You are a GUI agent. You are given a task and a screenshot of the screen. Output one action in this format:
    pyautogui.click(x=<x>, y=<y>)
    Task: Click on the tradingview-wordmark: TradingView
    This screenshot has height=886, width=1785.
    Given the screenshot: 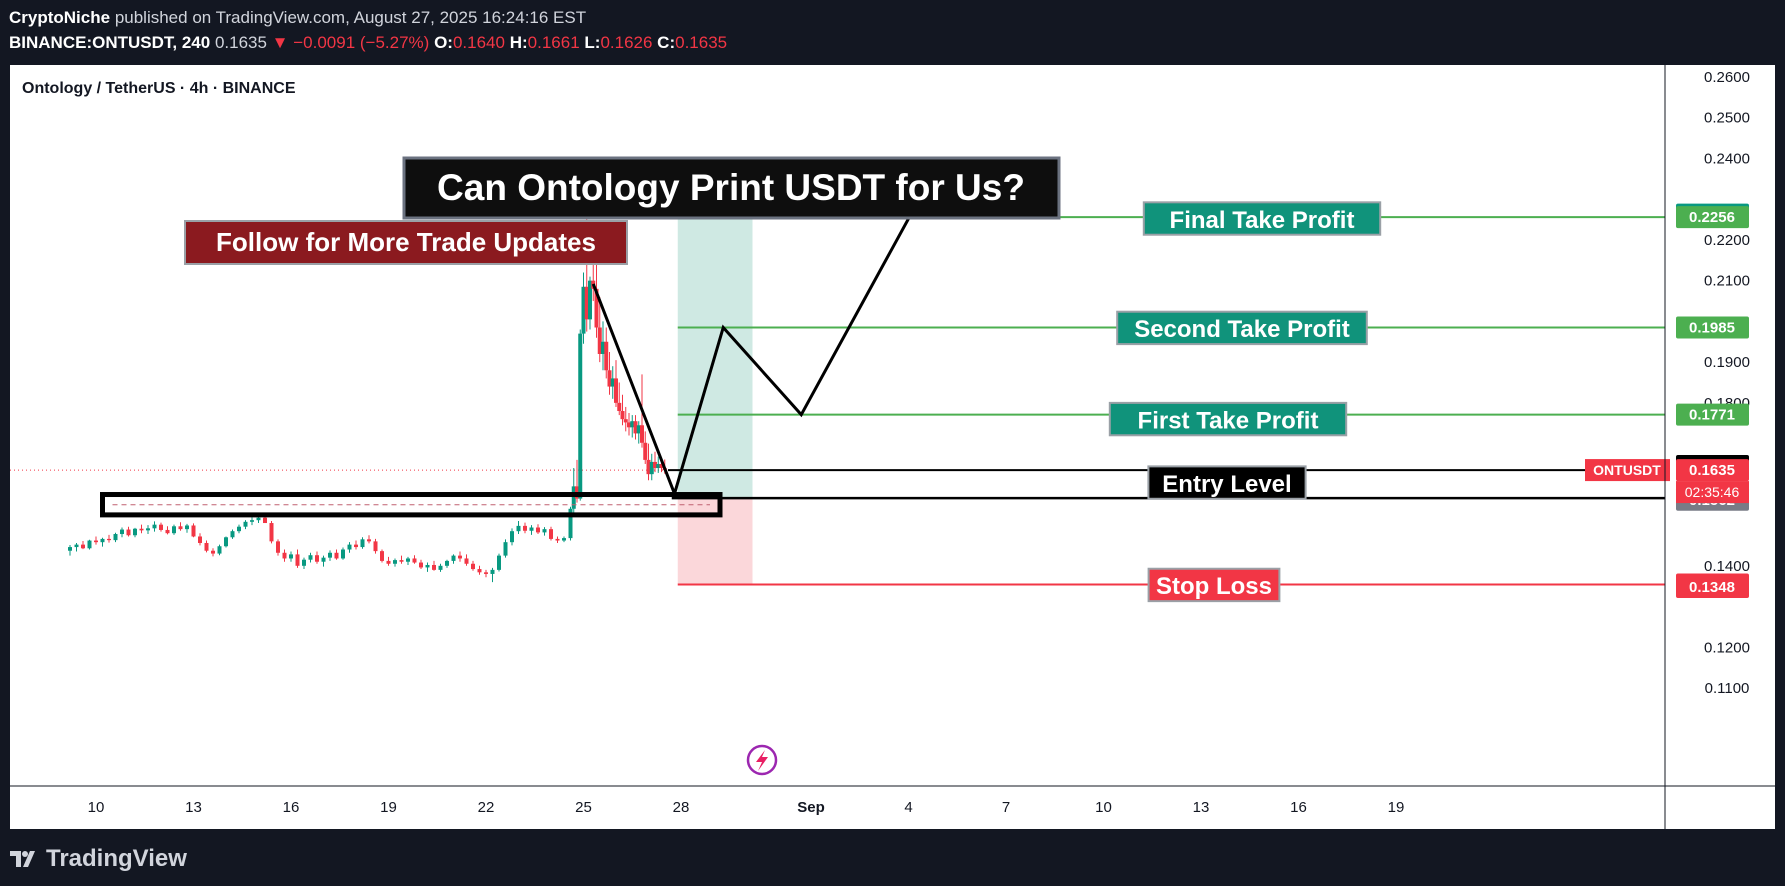 What is the action you would take?
    pyautogui.click(x=116, y=858)
    